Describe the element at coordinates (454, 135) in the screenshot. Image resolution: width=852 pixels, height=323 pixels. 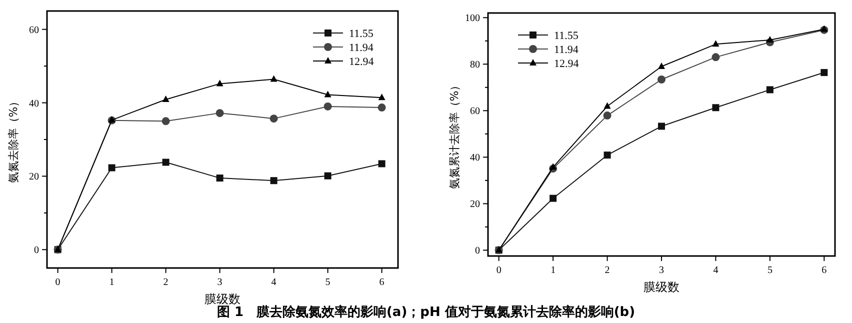
I see `y-axis-title: 氨氮累计去除率（%）` at that location.